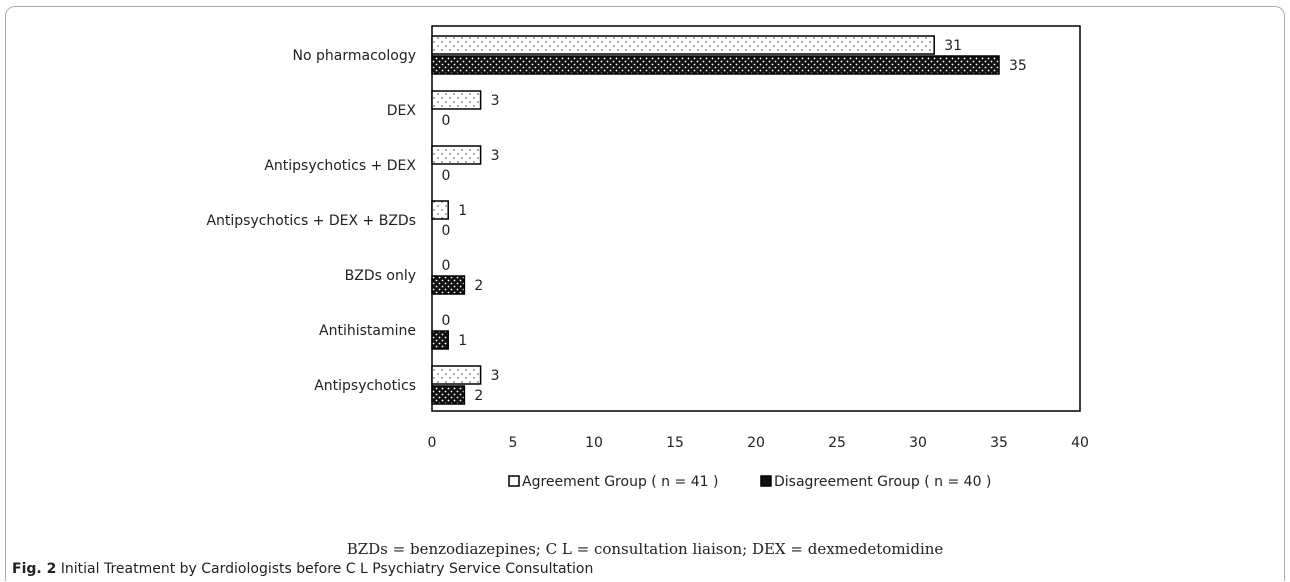 The height and width of the screenshot is (582, 1290). Describe the element at coordinates (448, 285) in the screenshot. I see `bar-disagreement-bzds-only` at that location.